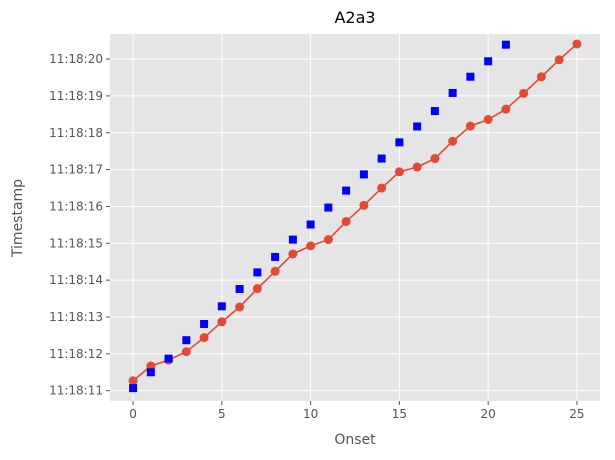 The height and width of the screenshot is (460, 615). I want to click on y-tick-label: 11:18:18, so click(76, 133).